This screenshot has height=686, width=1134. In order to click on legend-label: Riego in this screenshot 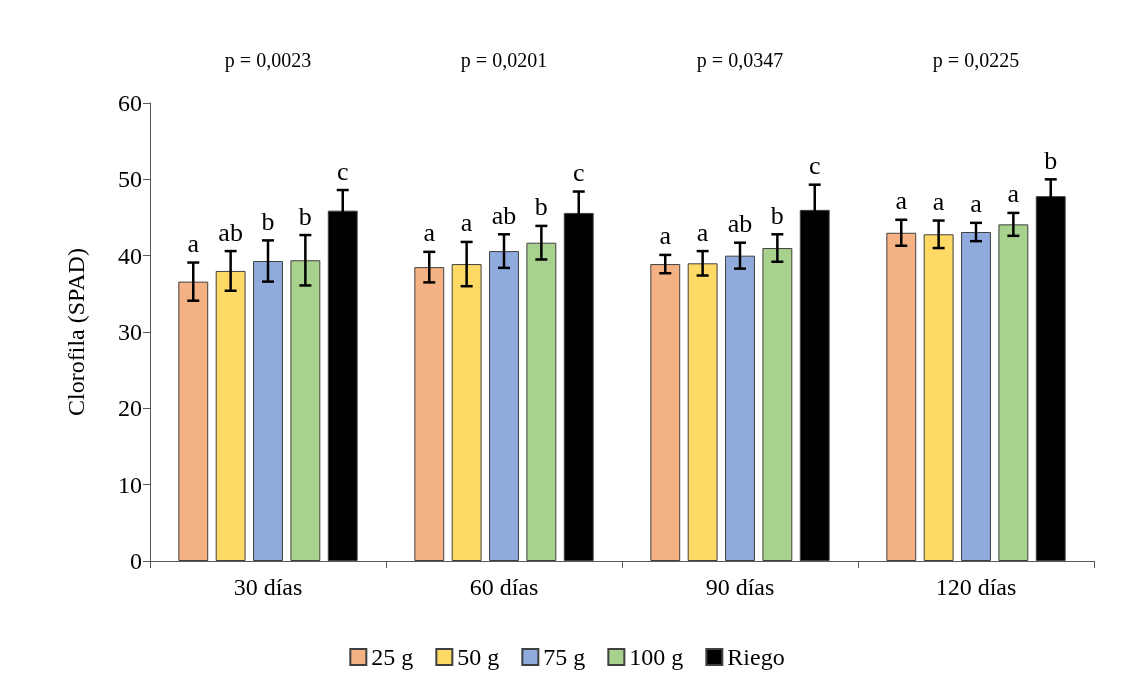, I will do `click(756, 657)`.